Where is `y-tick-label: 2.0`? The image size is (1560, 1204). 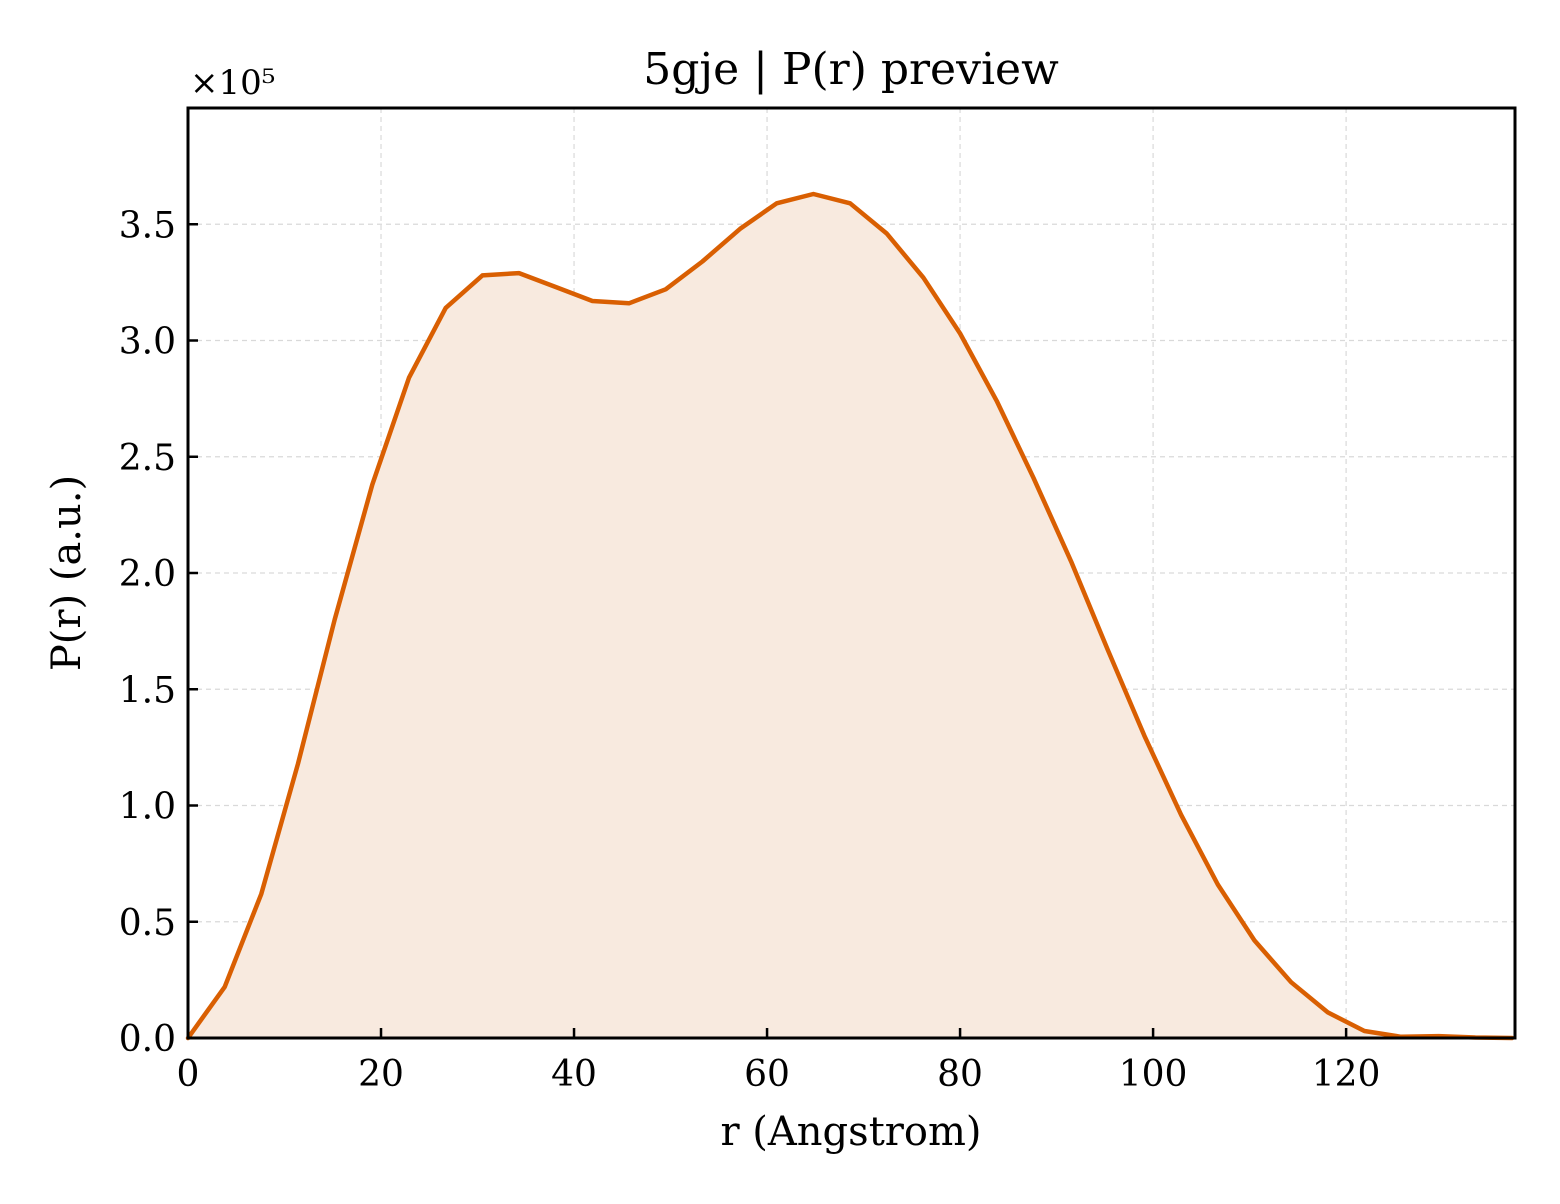 y-tick-label: 2.0 is located at coordinates (147, 574).